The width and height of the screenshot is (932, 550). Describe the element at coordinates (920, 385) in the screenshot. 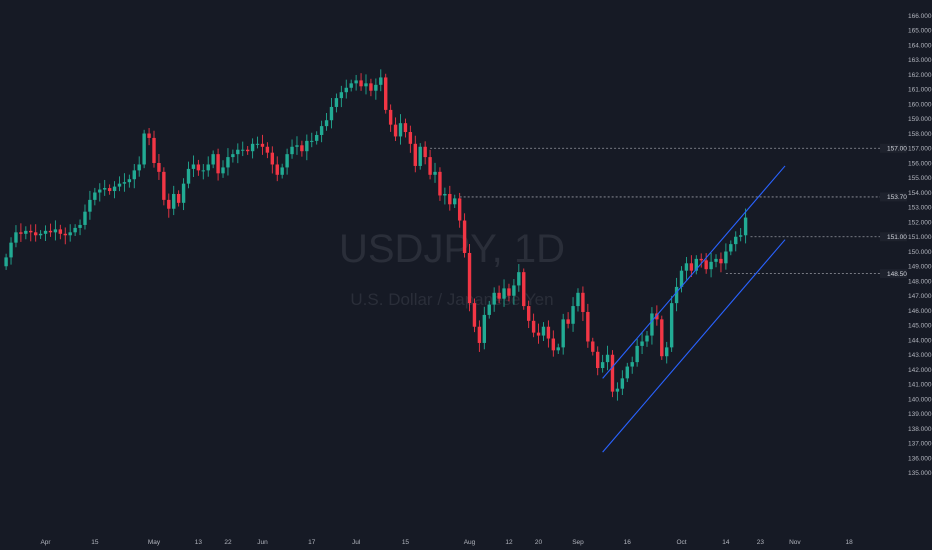

I see `y-tick-label: 141.000` at that location.